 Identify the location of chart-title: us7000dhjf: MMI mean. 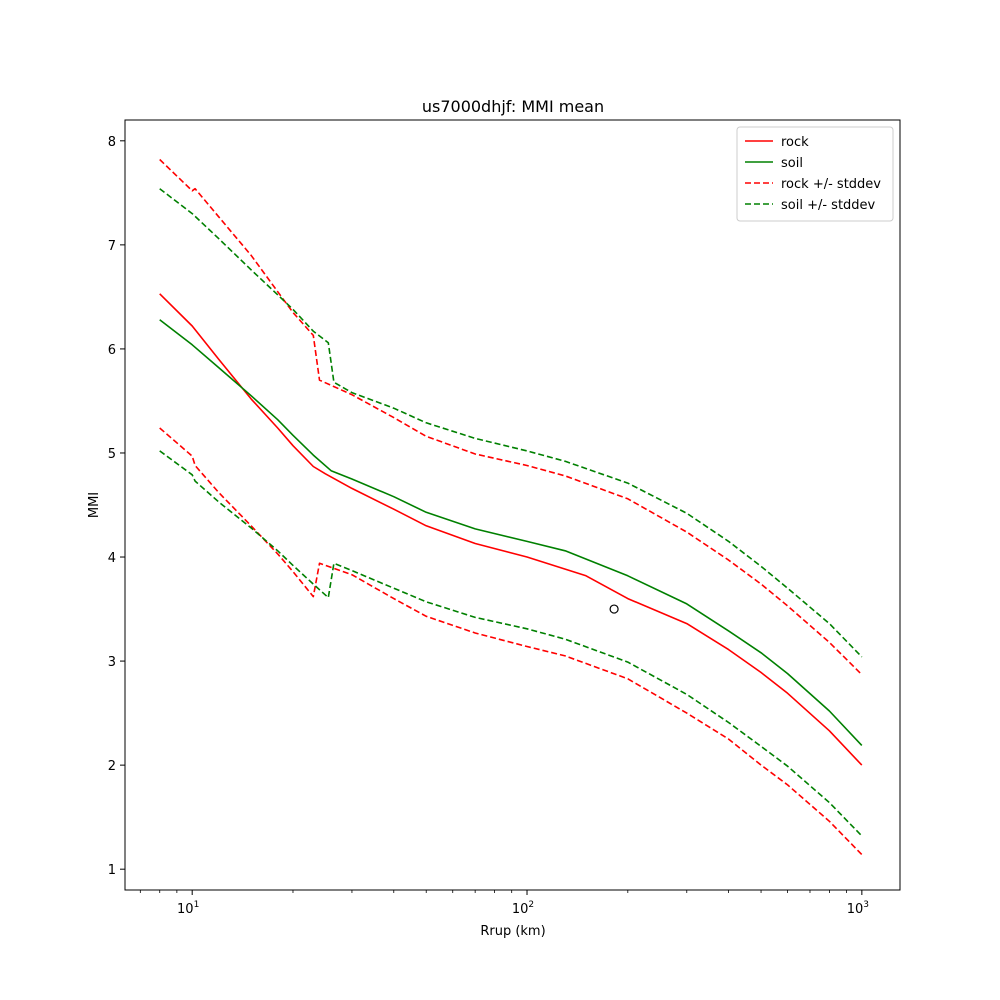
(513, 106).